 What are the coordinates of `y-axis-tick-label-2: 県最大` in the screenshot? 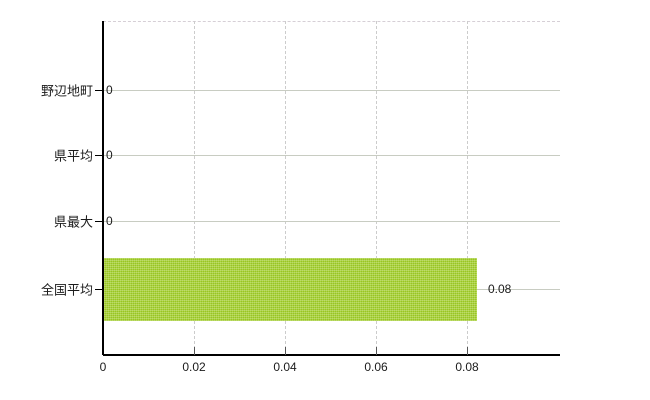 It's located at (73, 222).